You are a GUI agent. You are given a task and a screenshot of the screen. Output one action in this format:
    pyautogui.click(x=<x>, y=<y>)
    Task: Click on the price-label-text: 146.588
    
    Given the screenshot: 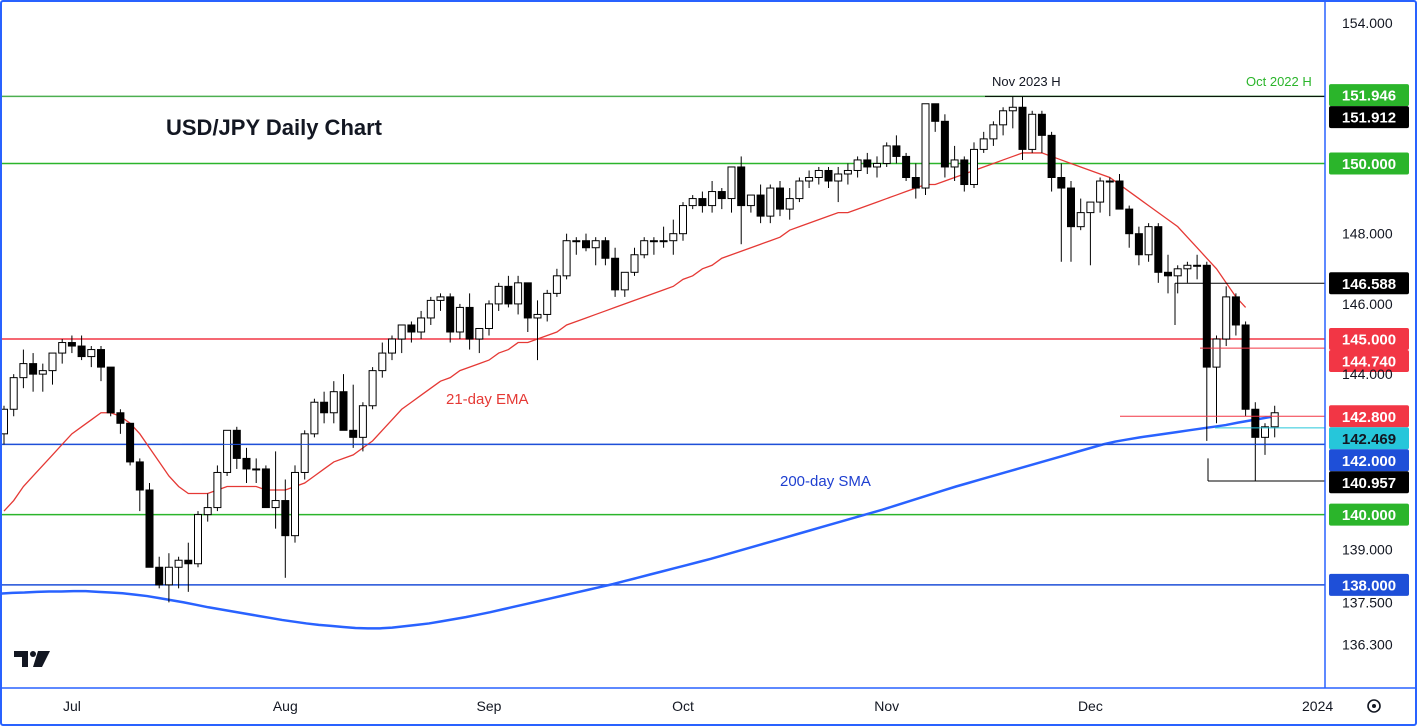 What is the action you would take?
    pyautogui.click(x=1369, y=284)
    